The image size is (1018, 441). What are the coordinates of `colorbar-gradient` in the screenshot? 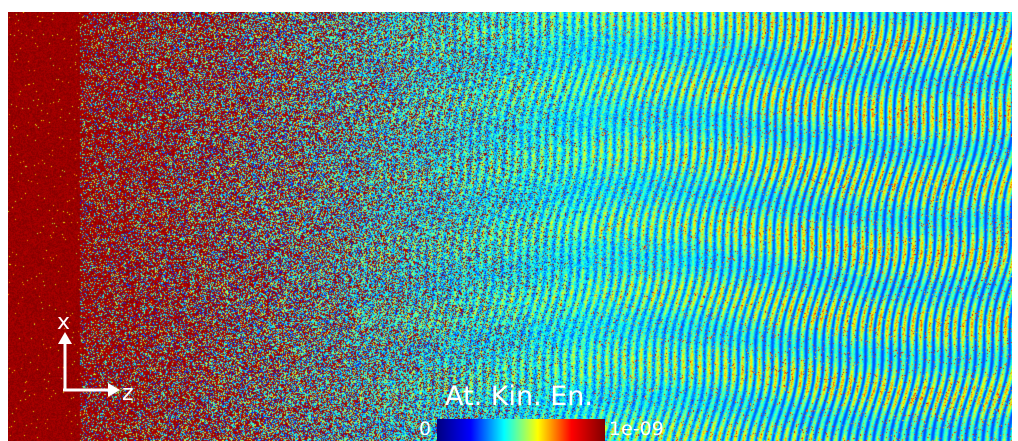 It's located at (521, 430).